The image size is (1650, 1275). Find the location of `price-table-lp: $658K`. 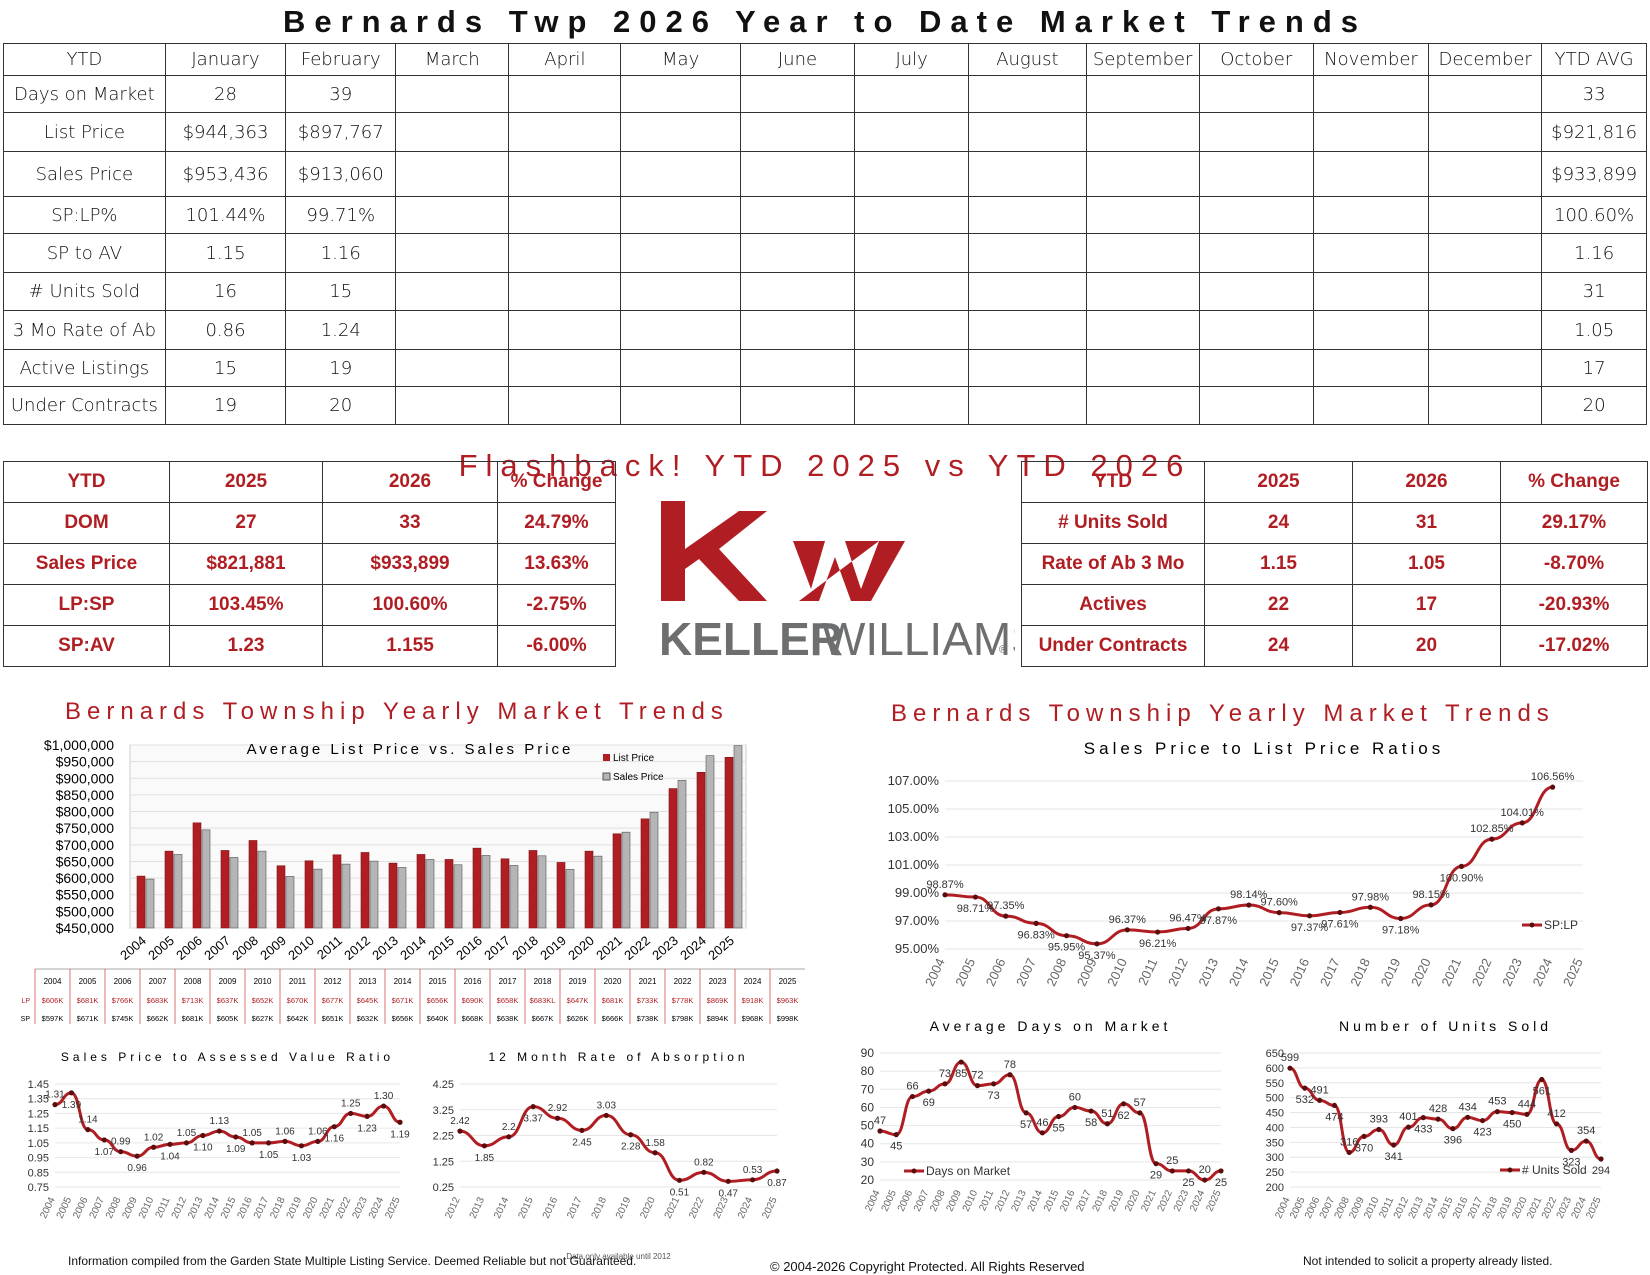

price-table-lp: $658K is located at coordinates (508, 1000).